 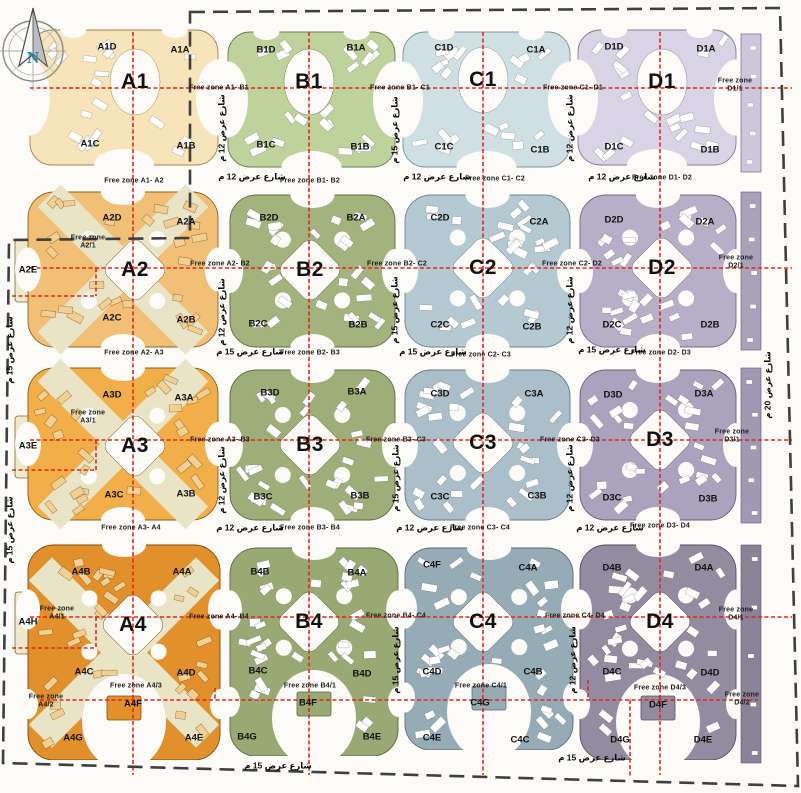 What do you see at coordinates (360, 496) in the screenshot?
I see `subzone-label-B3B: B3B` at bounding box center [360, 496].